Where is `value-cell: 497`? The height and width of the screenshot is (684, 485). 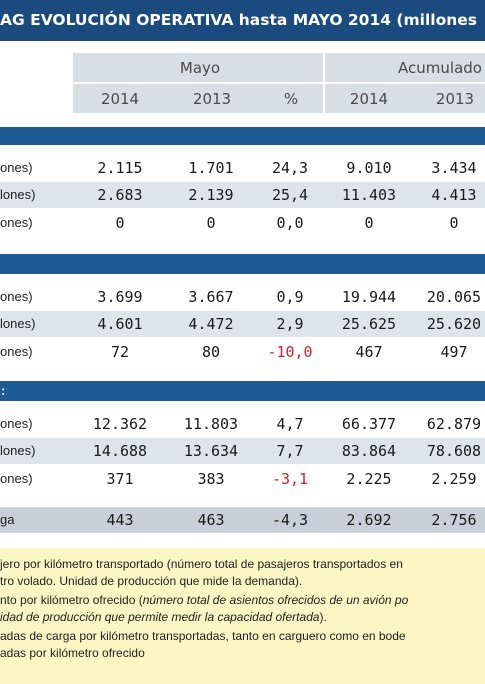 value-cell: 497 is located at coordinates (454, 352).